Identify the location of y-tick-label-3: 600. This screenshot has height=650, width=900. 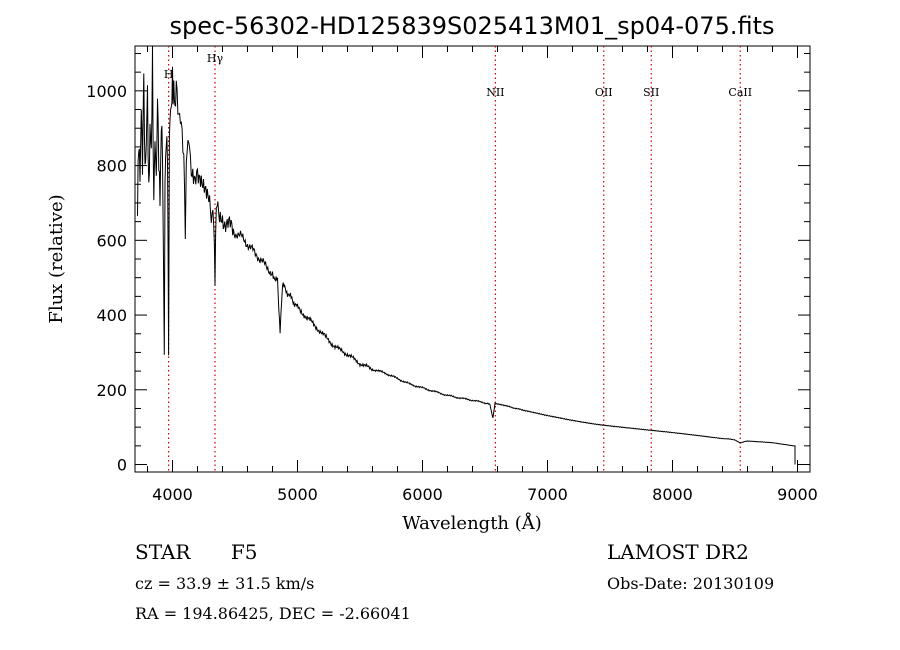
(111, 240).